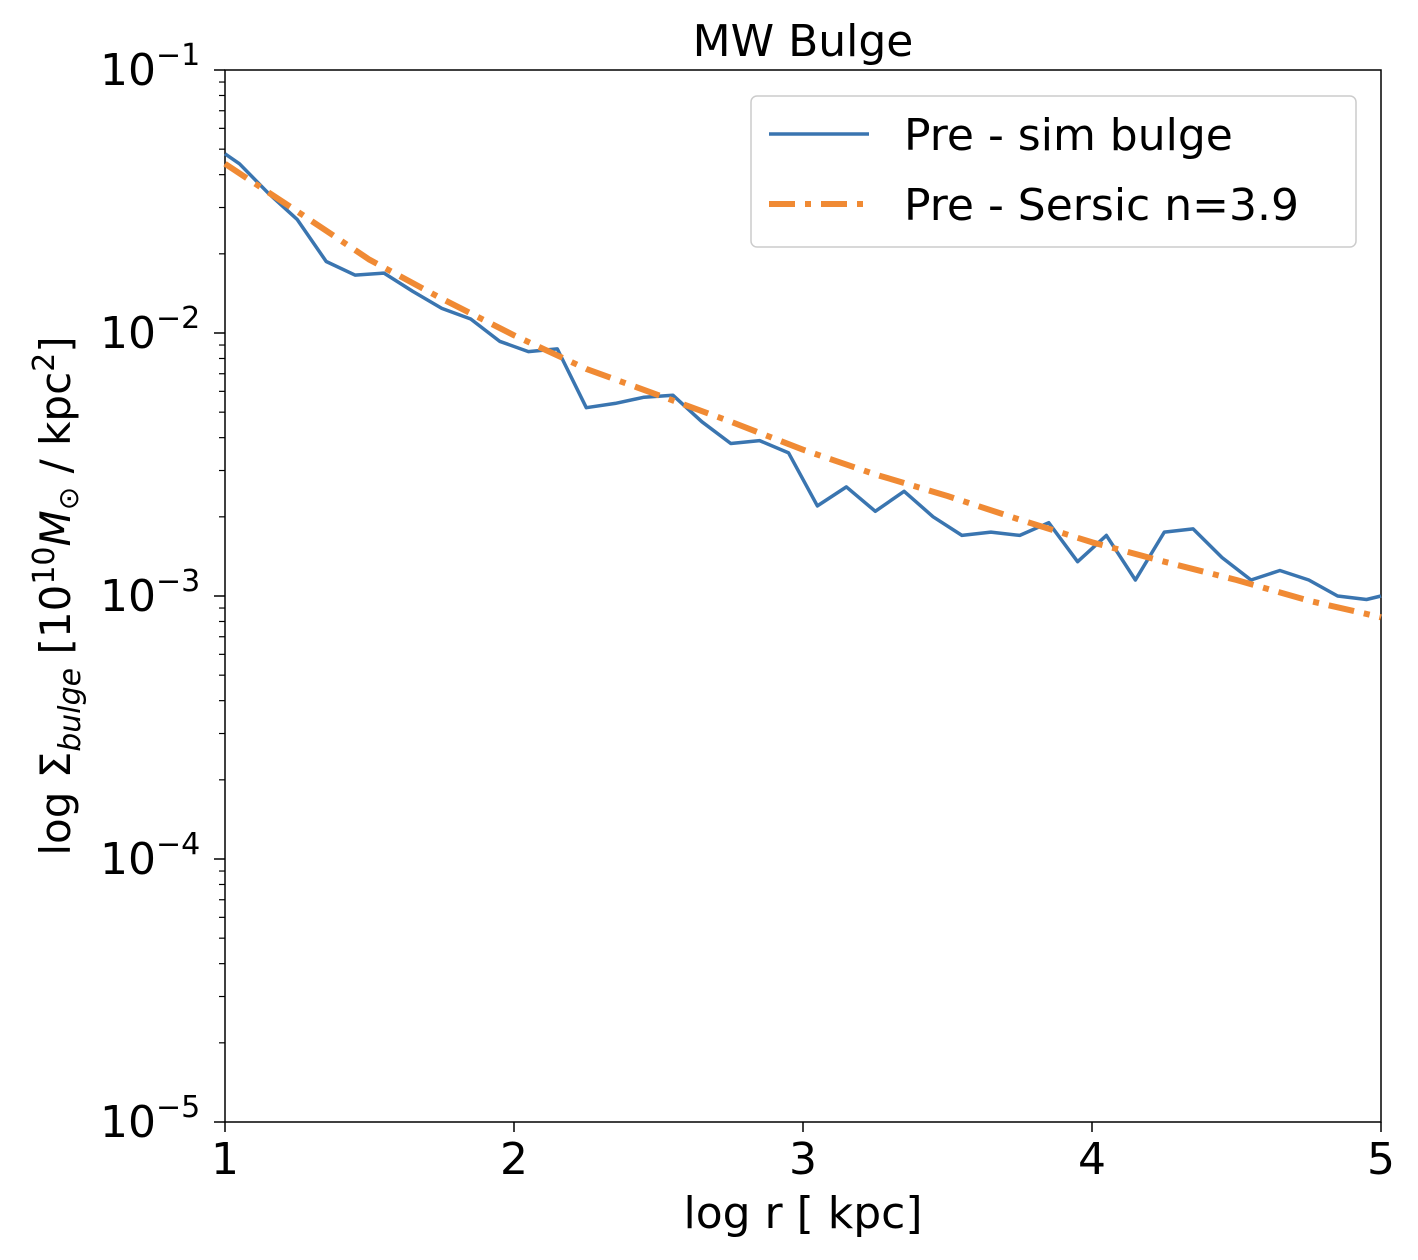 This screenshot has width=1418, height=1260. Describe the element at coordinates (1381, 1159) in the screenshot. I see `x-tick-label: 5` at that location.